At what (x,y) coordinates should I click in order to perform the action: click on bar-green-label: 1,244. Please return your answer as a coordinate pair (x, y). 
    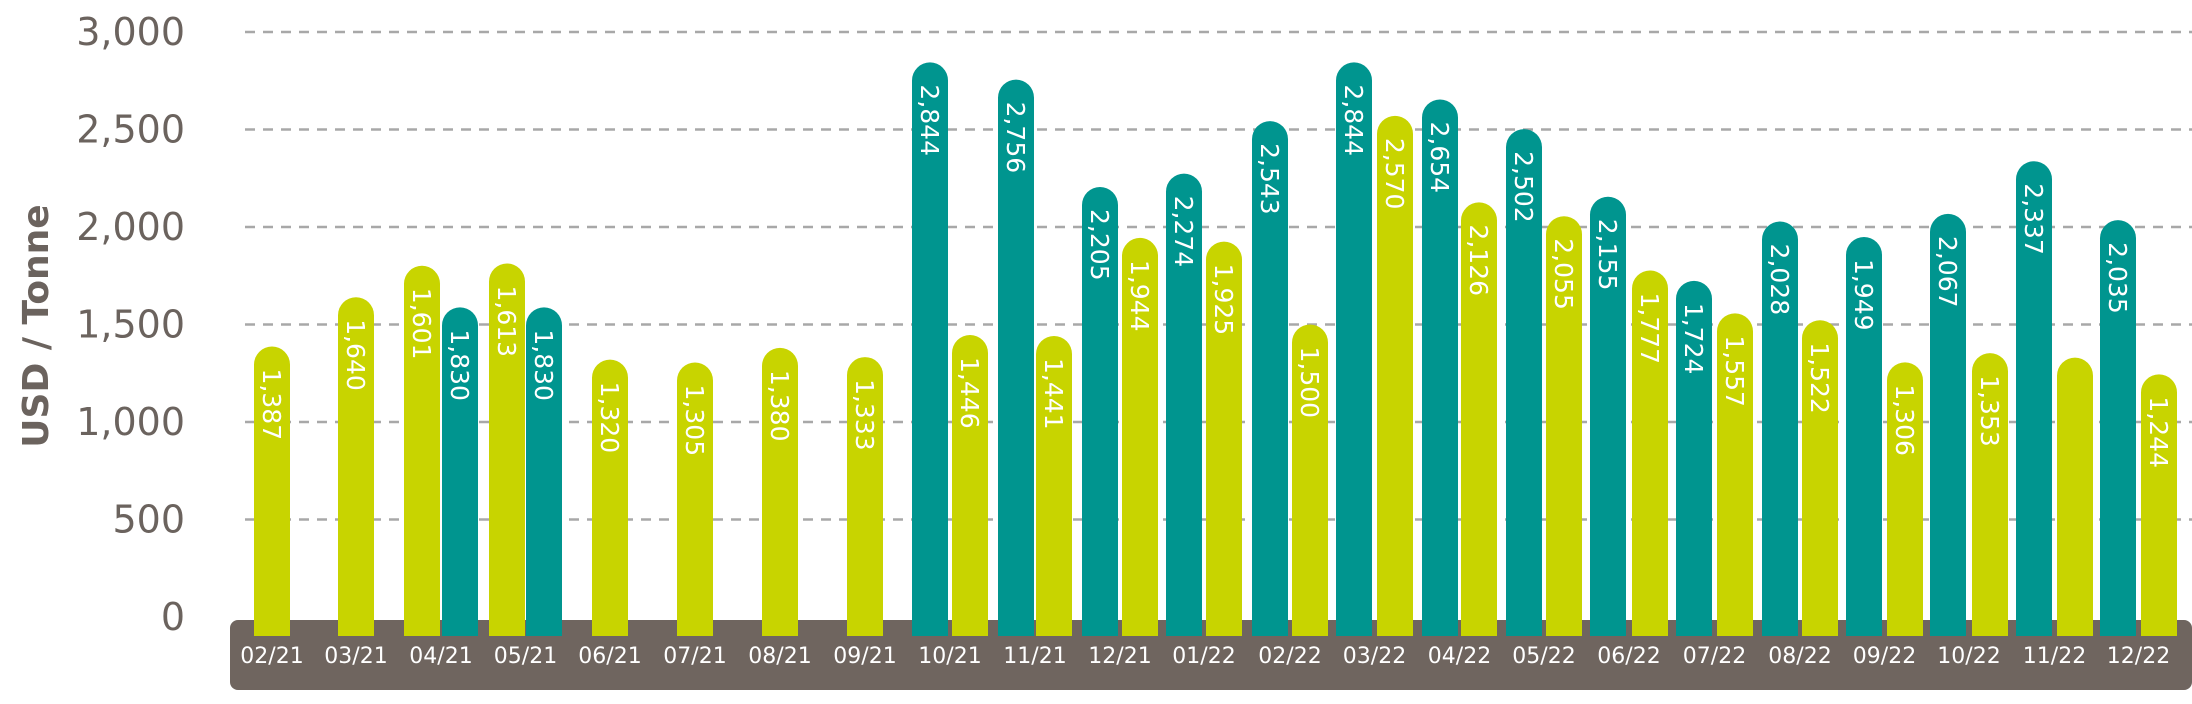
    Looking at the image, I should click on (2158, 432).